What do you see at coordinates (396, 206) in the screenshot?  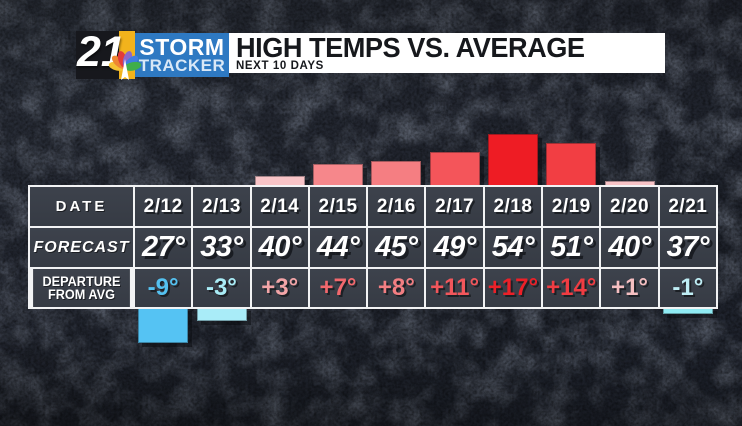 I see `date-cell: 2/16` at bounding box center [396, 206].